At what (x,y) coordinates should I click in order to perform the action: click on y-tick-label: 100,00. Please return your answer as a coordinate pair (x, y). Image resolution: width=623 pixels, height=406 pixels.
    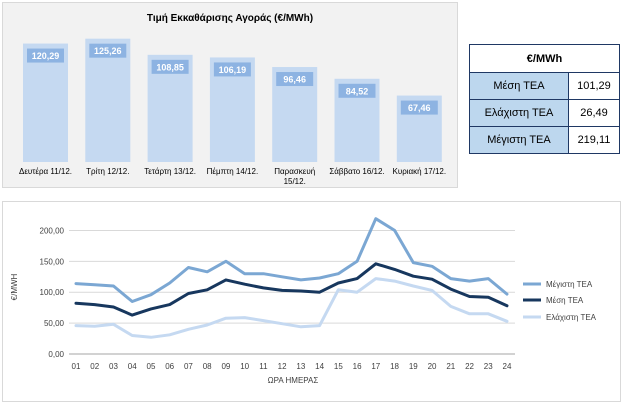
    Looking at the image, I should click on (52, 292).